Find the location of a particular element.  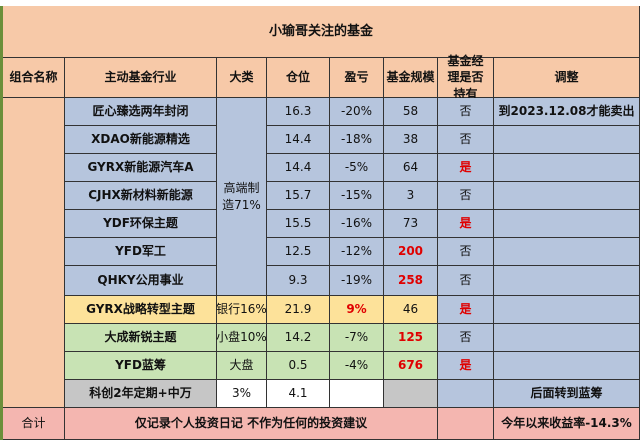

size-5: 73 is located at coordinates (411, 224).